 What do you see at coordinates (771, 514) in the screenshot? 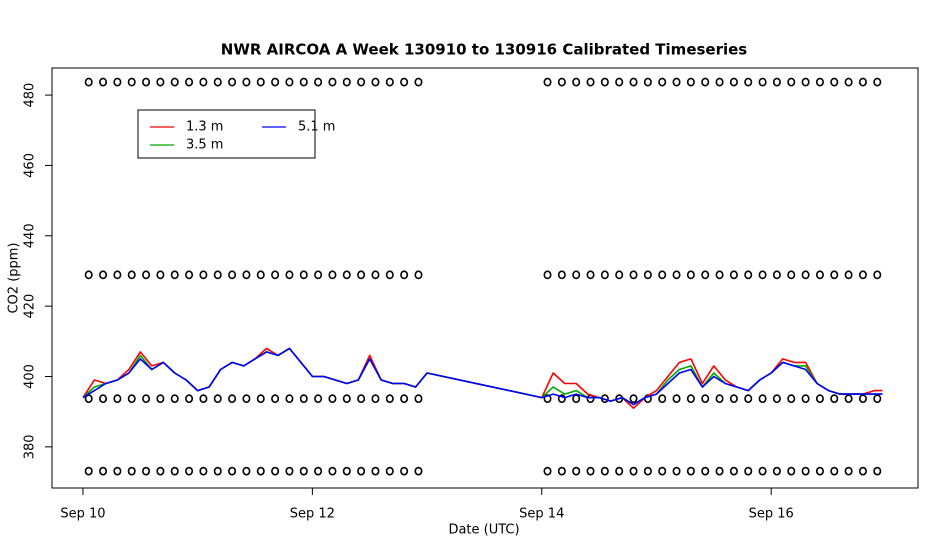
I see `x-tick-label: Sep 16` at bounding box center [771, 514].